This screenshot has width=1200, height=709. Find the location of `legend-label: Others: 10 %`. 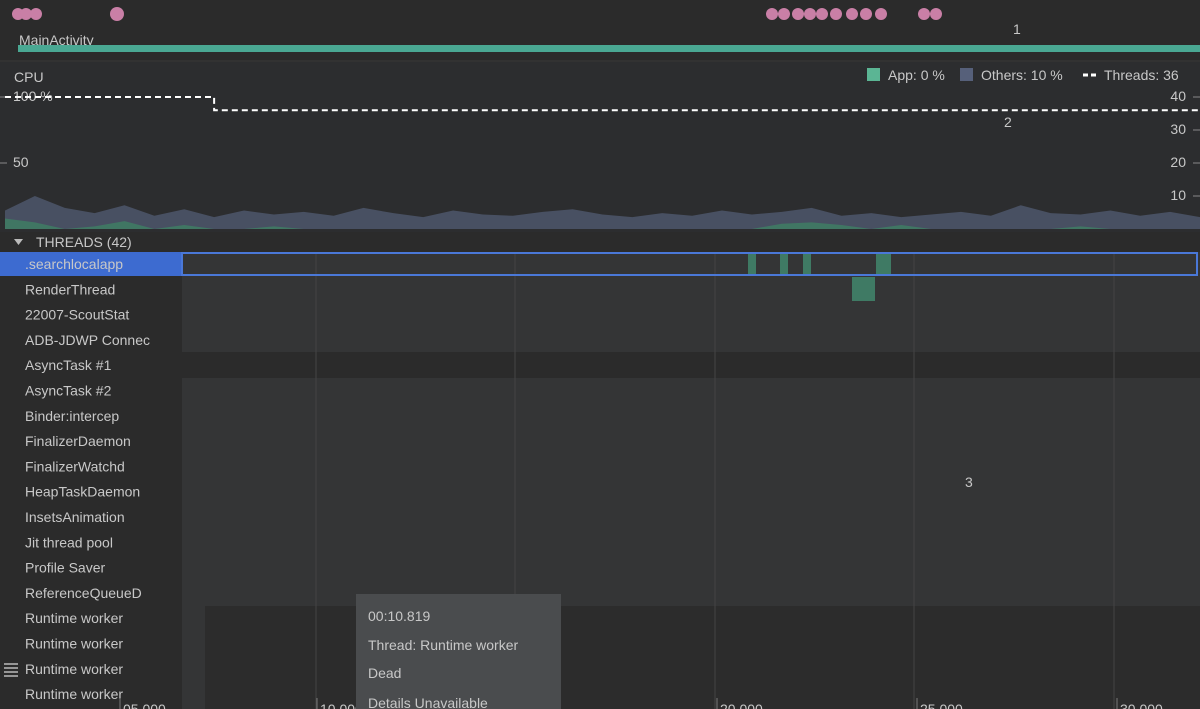

legend-label: Others: 10 % is located at coordinates (1022, 75).